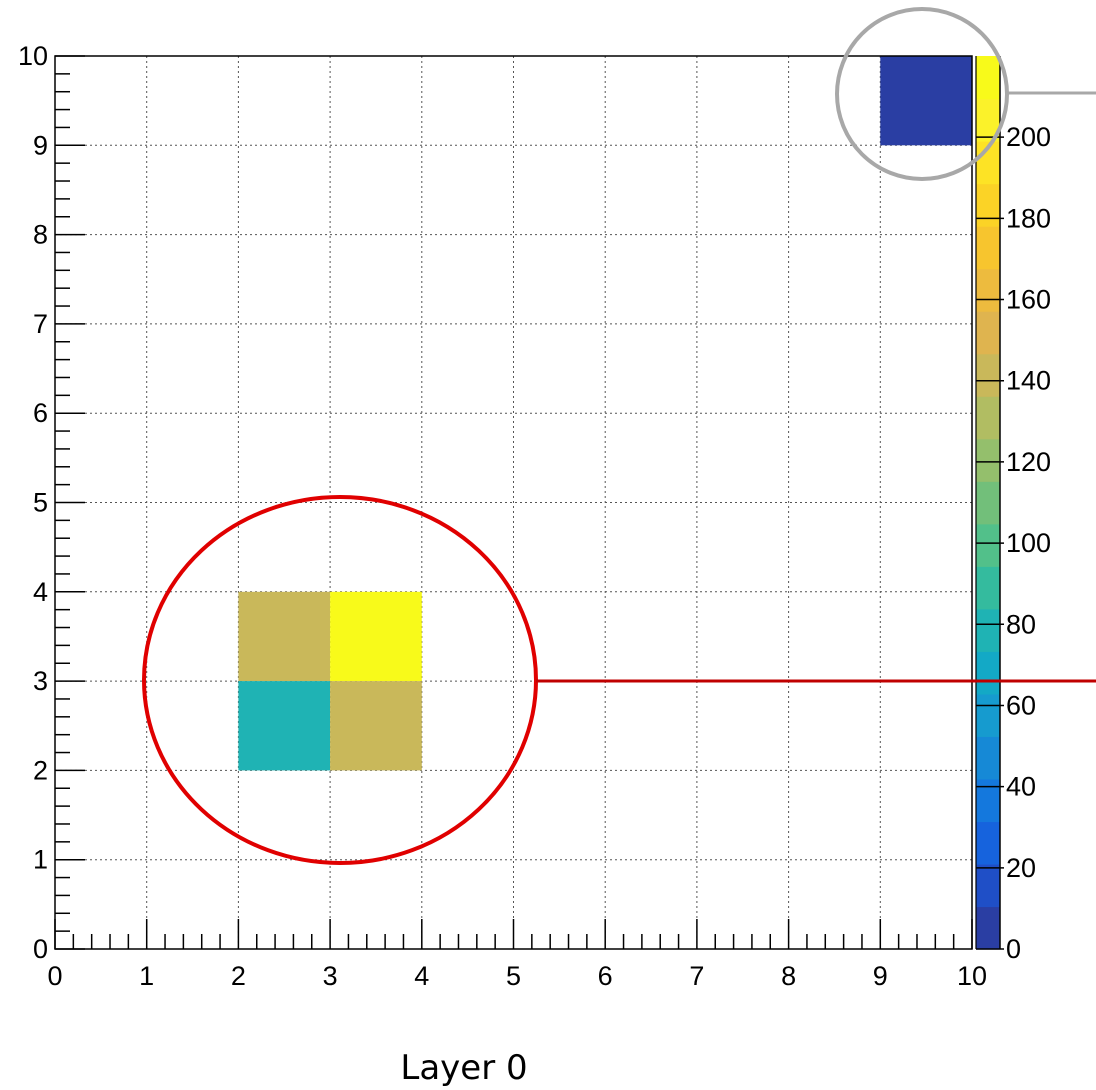  I want to click on colorbar-tick-label: 200, so click(1028, 137).